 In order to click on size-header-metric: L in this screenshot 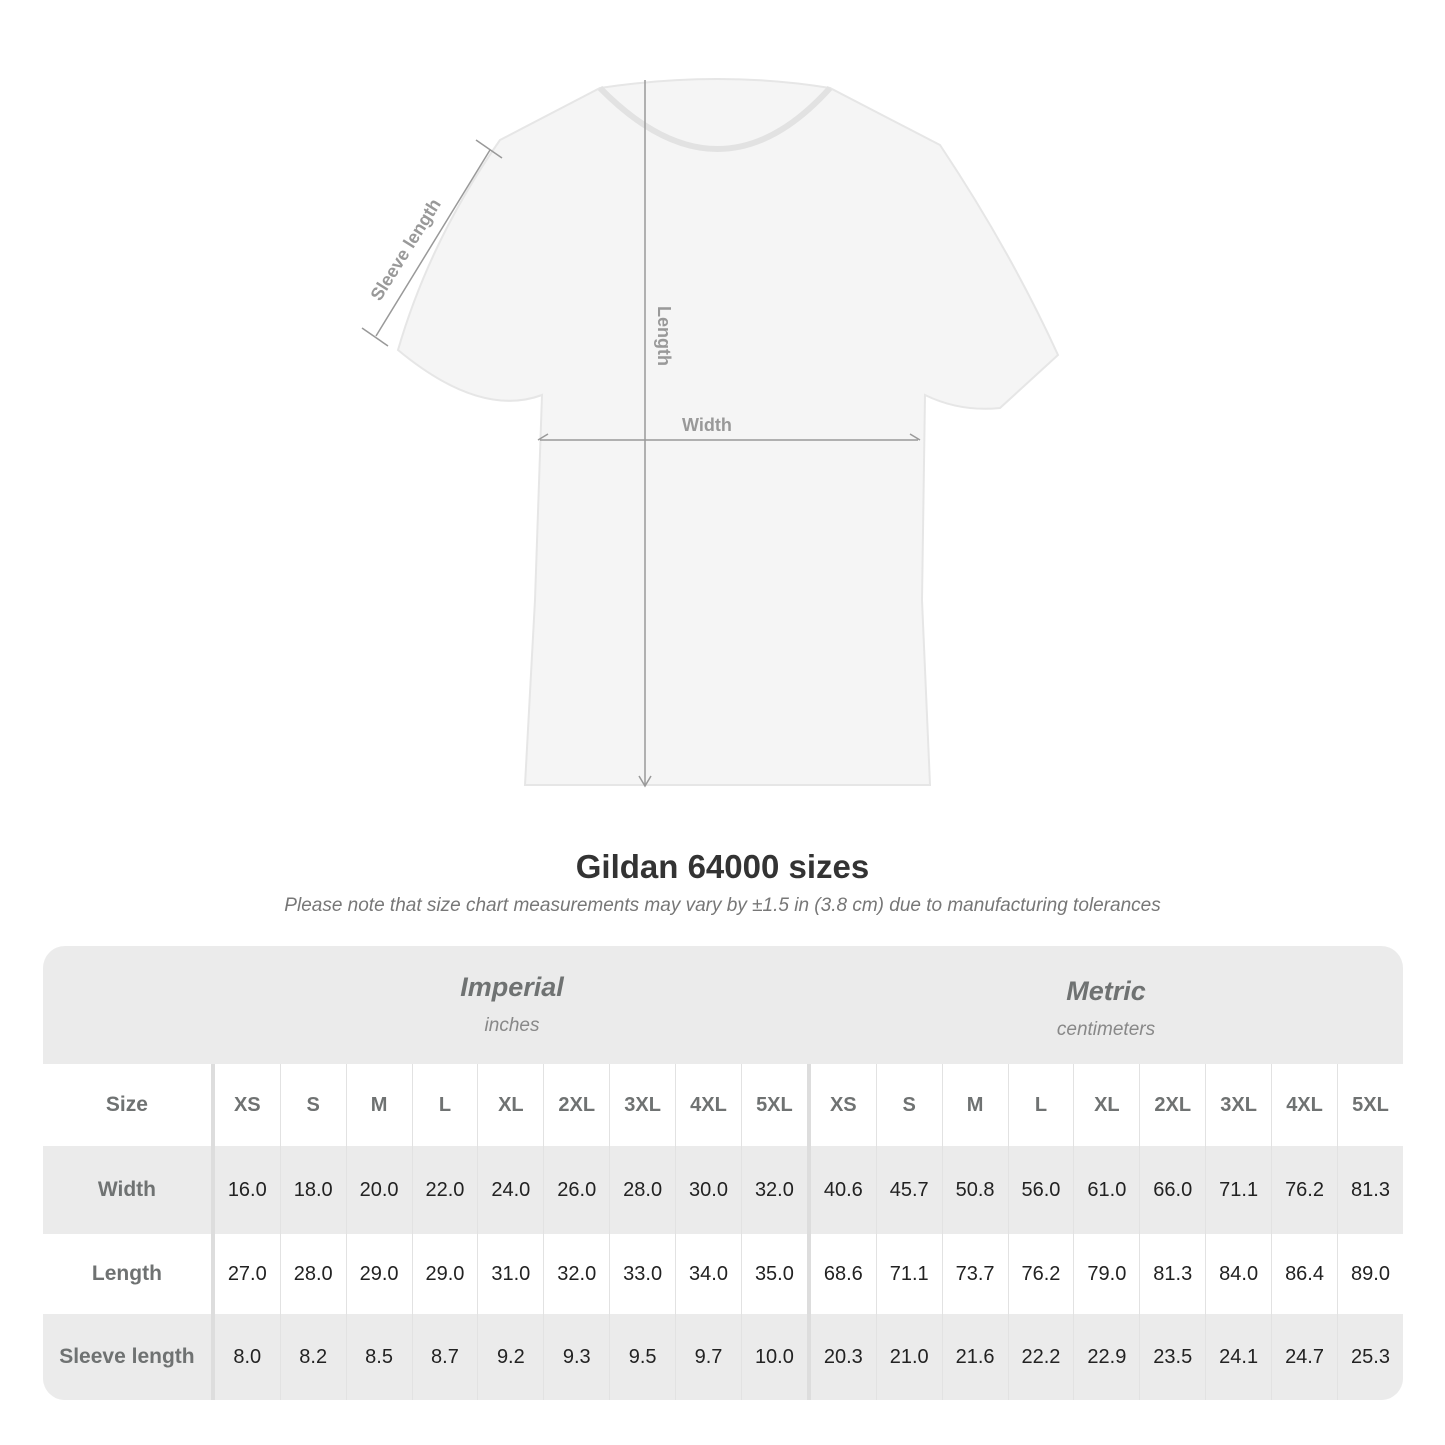, I will do `click(1040, 1105)`.